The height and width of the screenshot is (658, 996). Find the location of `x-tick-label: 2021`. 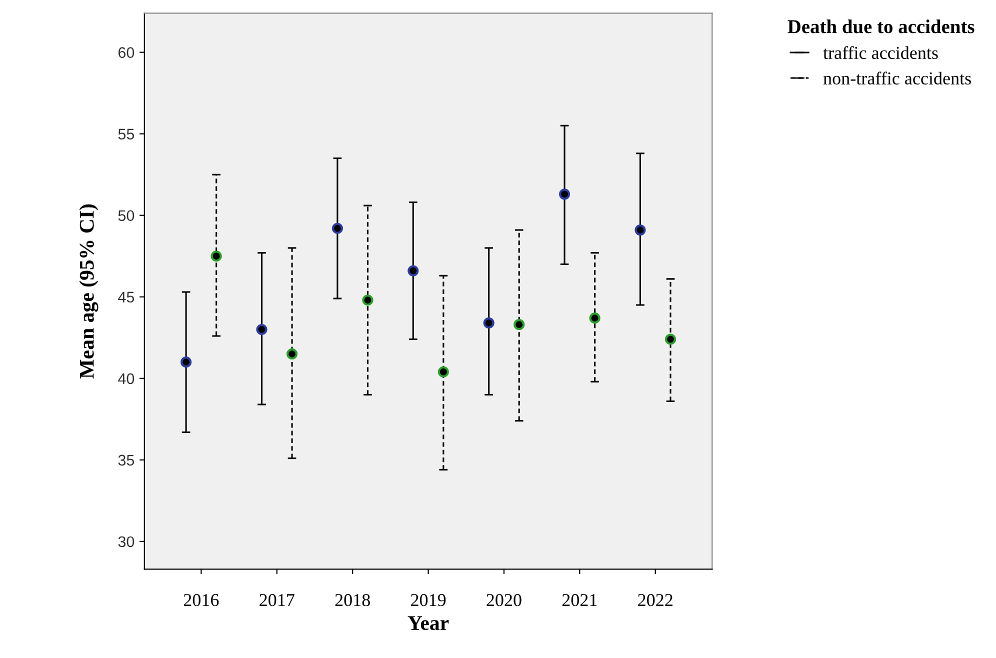

x-tick-label: 2021 is located at coordinates (579, 600).